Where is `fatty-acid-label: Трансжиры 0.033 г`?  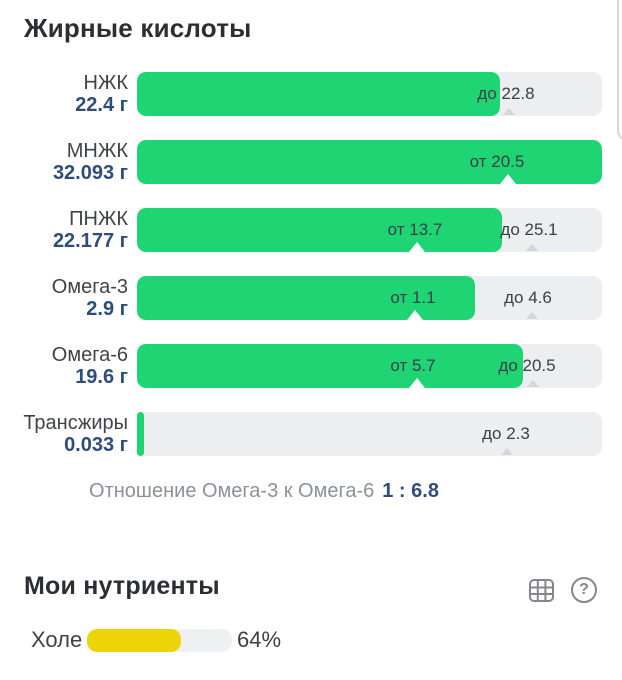
fatty-acid-label: Трансжиры 0.033 г is located at coordinates (64, 434).